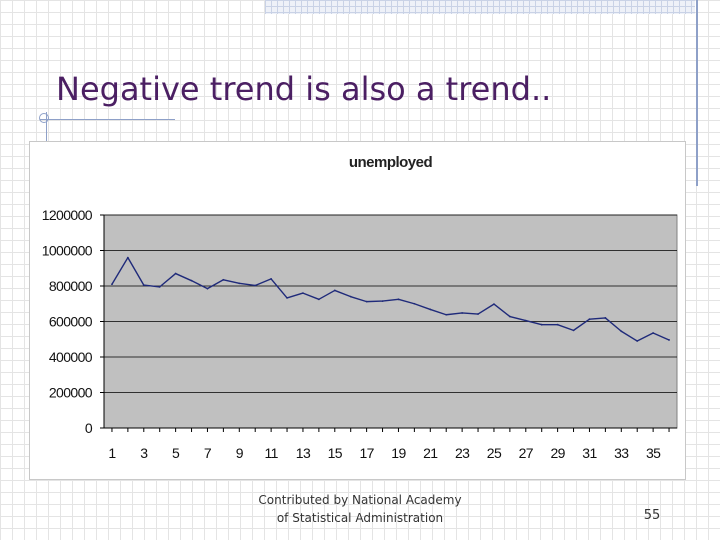 The image size is (720, 540). I want to click on x-tick-label: 19, so click(398, 453).